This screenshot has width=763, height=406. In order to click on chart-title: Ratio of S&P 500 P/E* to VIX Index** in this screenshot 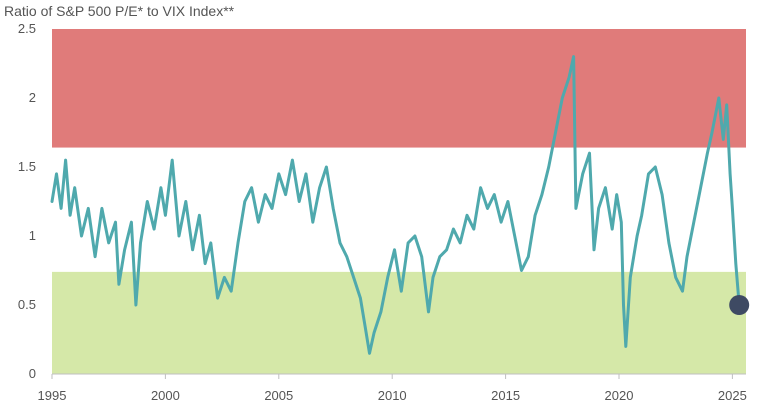, I will do `click(119, 11)`.